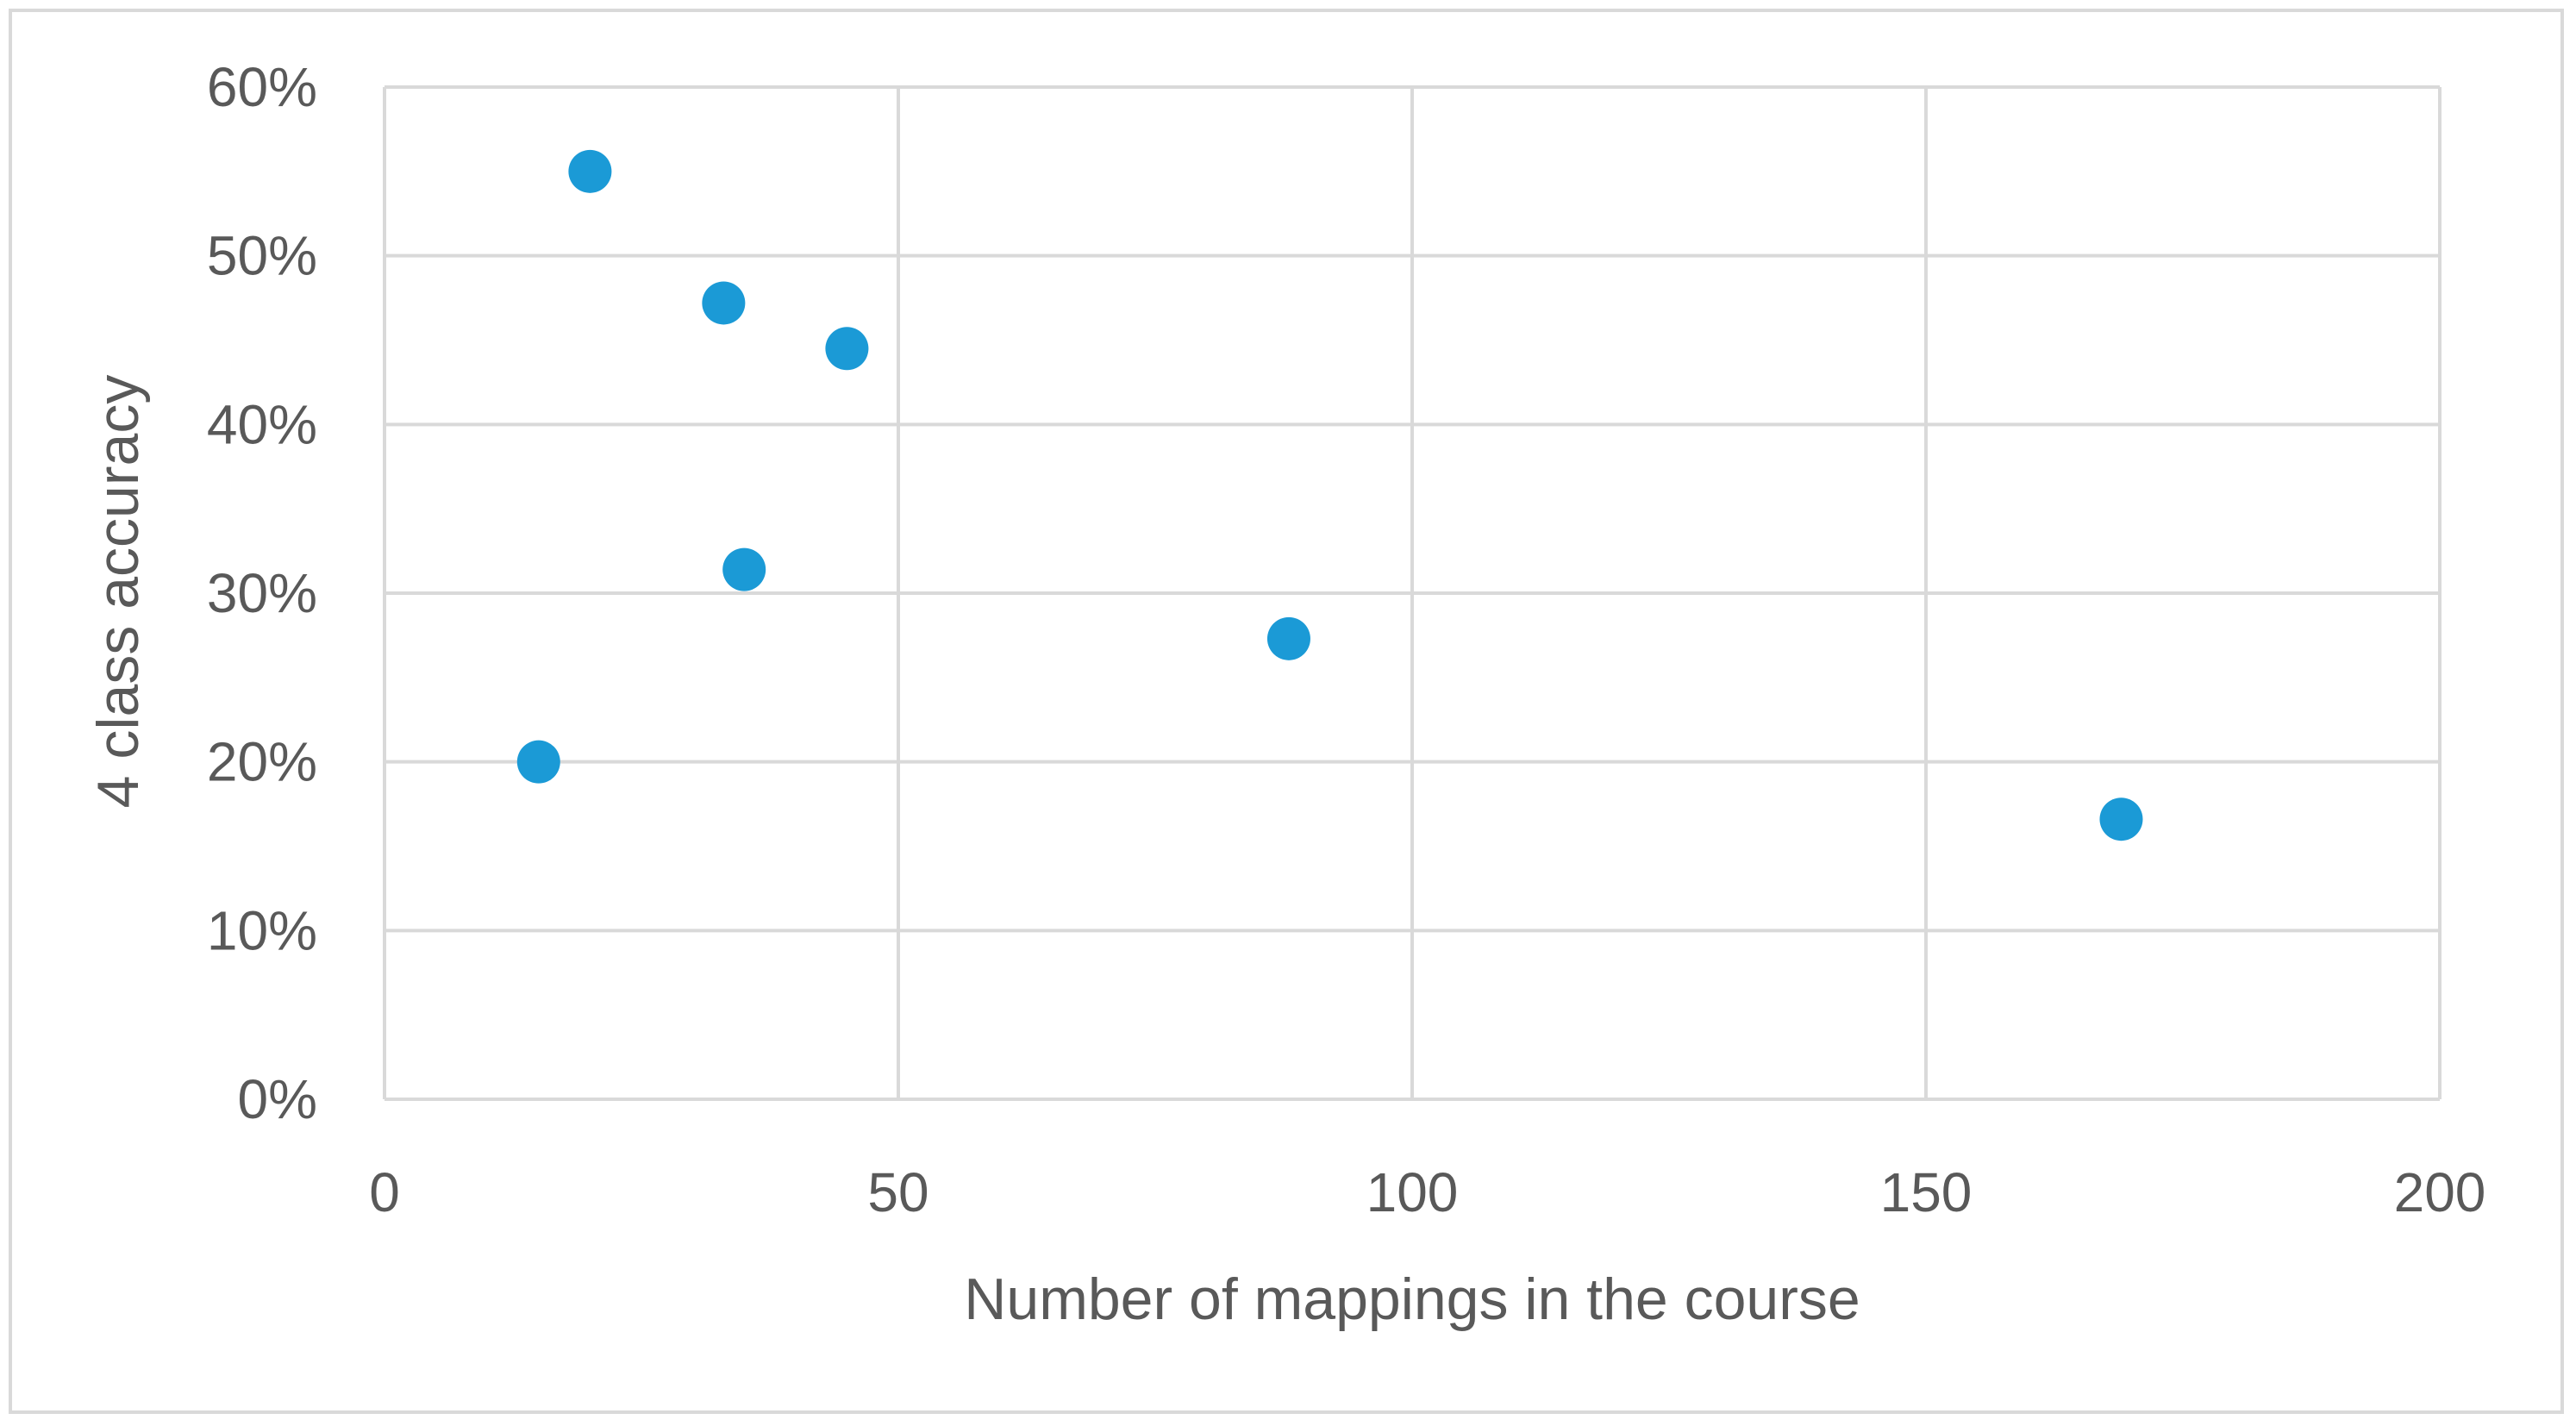 The width and height of the screenshot is (2576, 1426). Describe the element at coordinates (262, 424) in the screenshot. I see `y-tick-label: 40%` at that location.